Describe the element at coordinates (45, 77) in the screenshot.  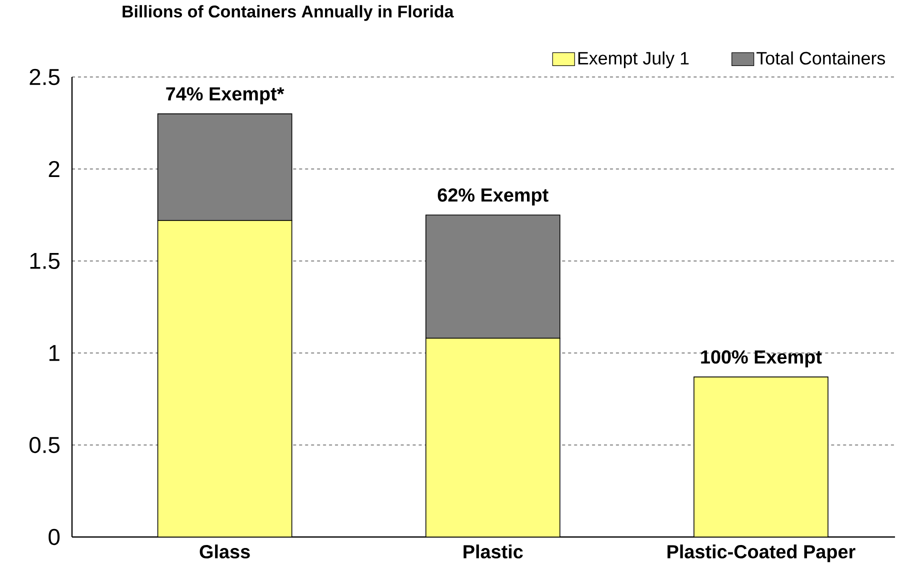
I see `y-tick-label: 2.5` at that location.